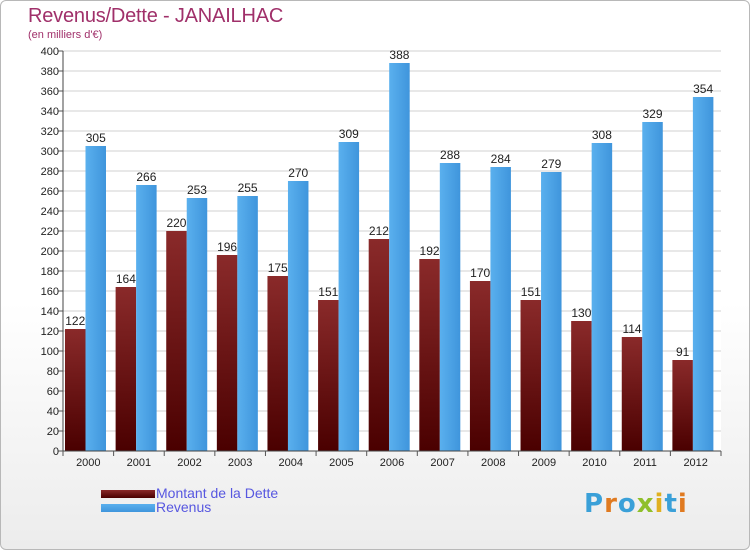 Image resolution: width=750 pixels, height=550 pixels. I want to click on y-tick-label: 20, so click(53, 432).